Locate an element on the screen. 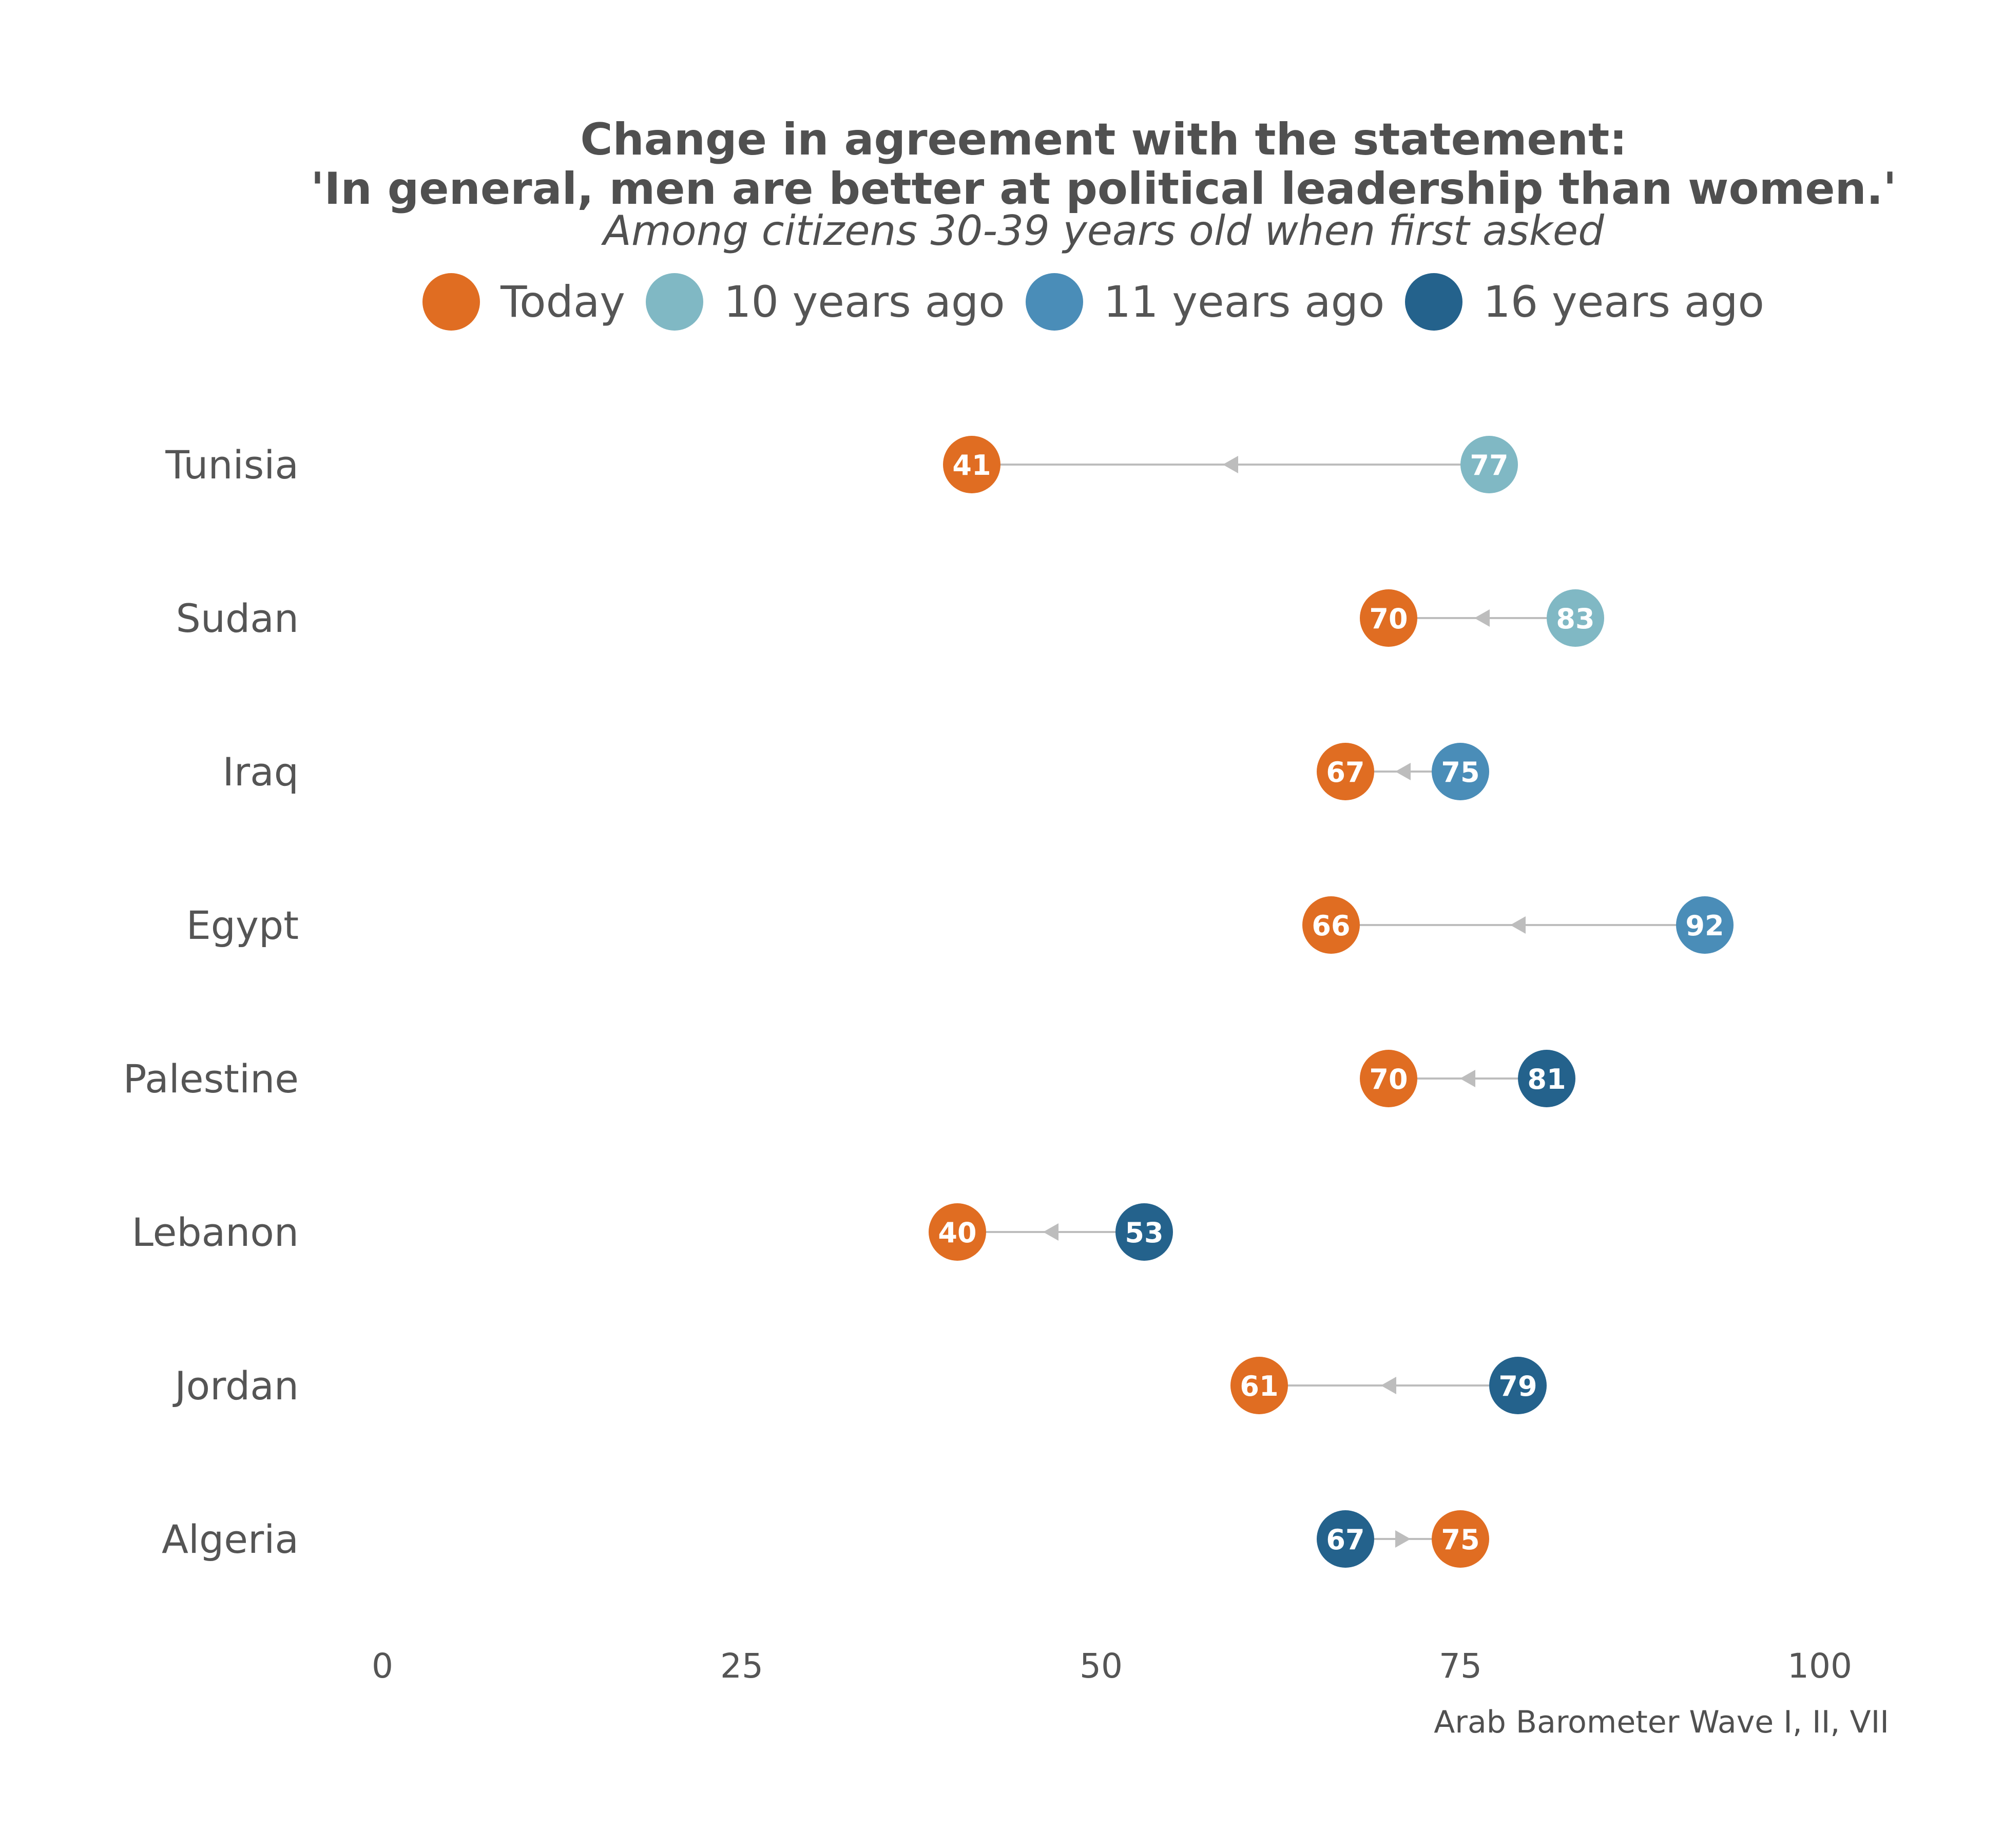 This screenshot has width=2002, height=1848. past-value-label: 79 is located at coordinates (1517, 1386).